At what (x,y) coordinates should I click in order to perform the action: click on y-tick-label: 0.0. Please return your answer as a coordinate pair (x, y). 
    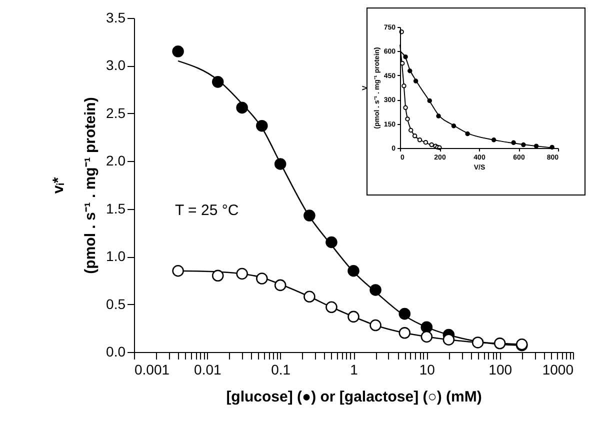
    Looking at the image, I should click on (116, 352).